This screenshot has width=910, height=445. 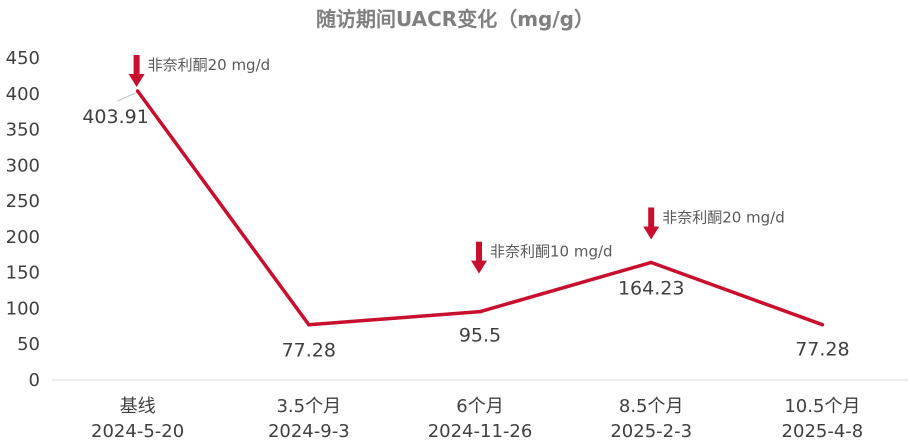 What do you see at coordinates (551, 252) in the screenshot?
I see `annotation-label: 非奈利酮10 mg/d` at bounding box center [551, 252].